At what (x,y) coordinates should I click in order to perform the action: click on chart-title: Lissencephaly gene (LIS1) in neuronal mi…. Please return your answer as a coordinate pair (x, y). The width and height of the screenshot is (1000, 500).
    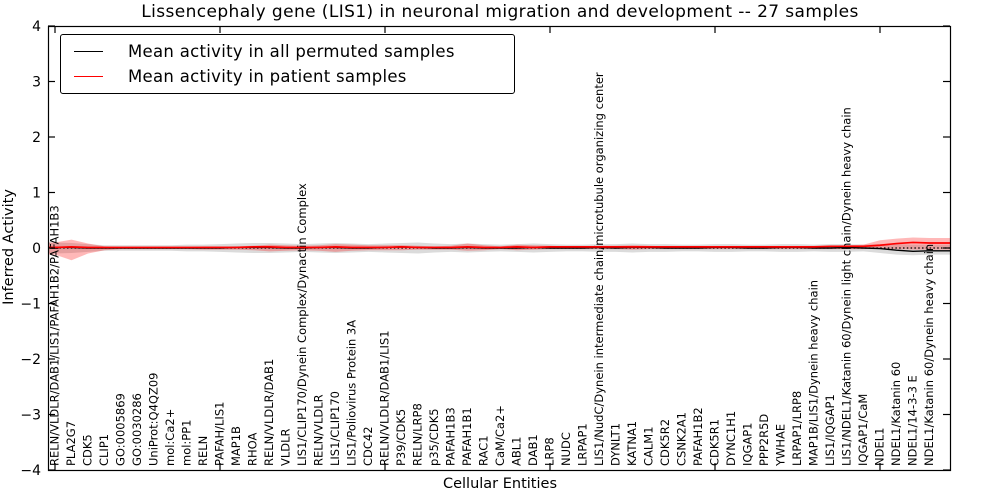
    Looking at the image, I should click on (500, 12).